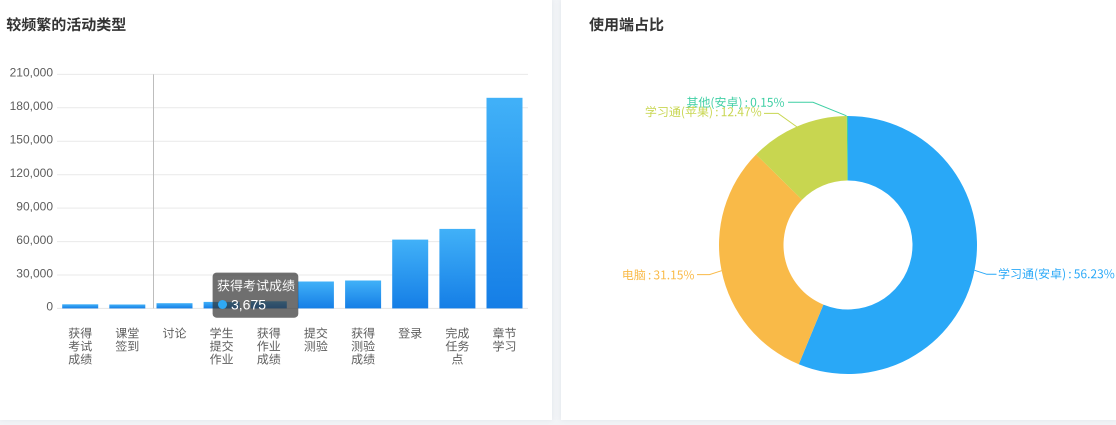 The height and width of the screenshot is (425, 1116). I want to click on svg-text: 180,000, so click(32, 106).